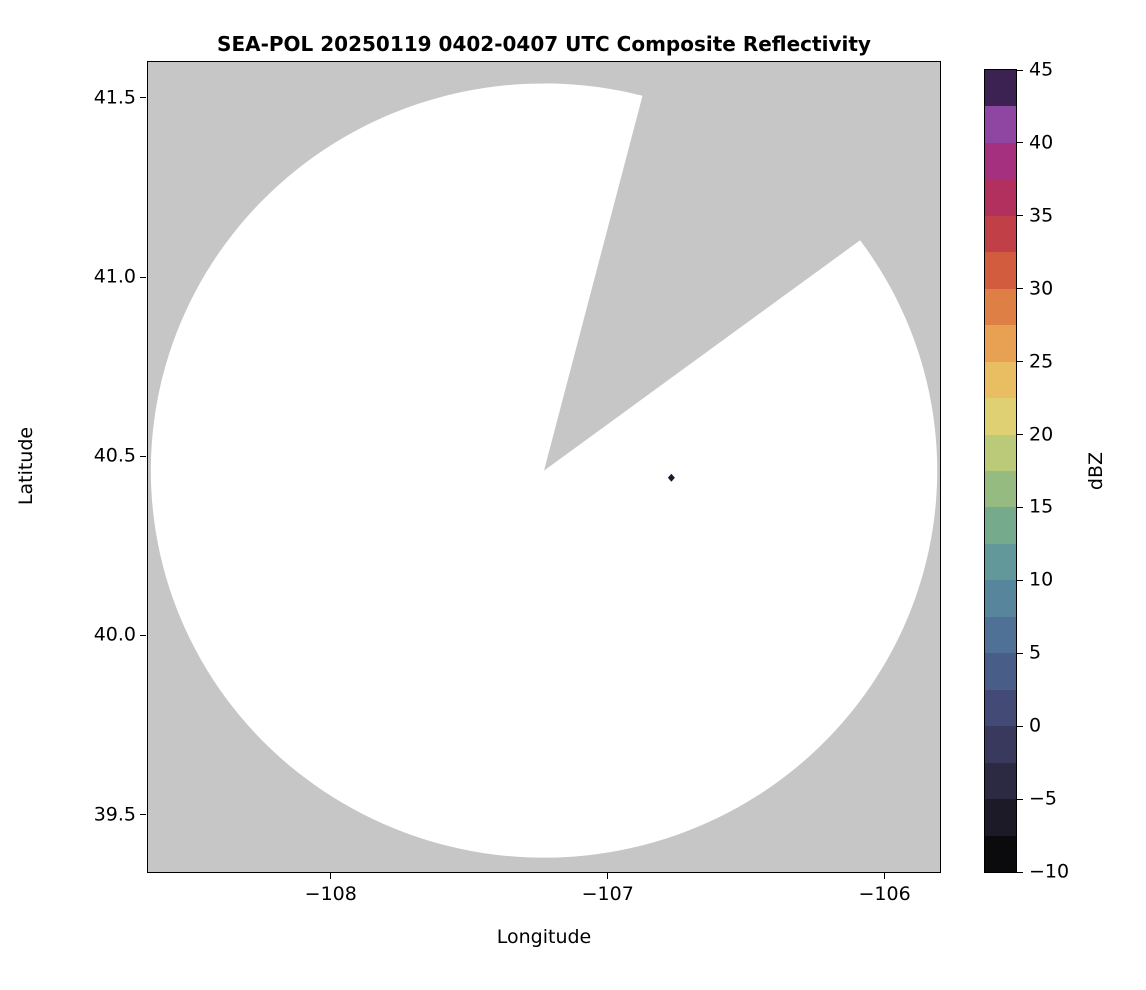 Image resolution: width=1146 pixels, height=990 pixels. I want to click on x-tick-label: −108, so click(330, 894).